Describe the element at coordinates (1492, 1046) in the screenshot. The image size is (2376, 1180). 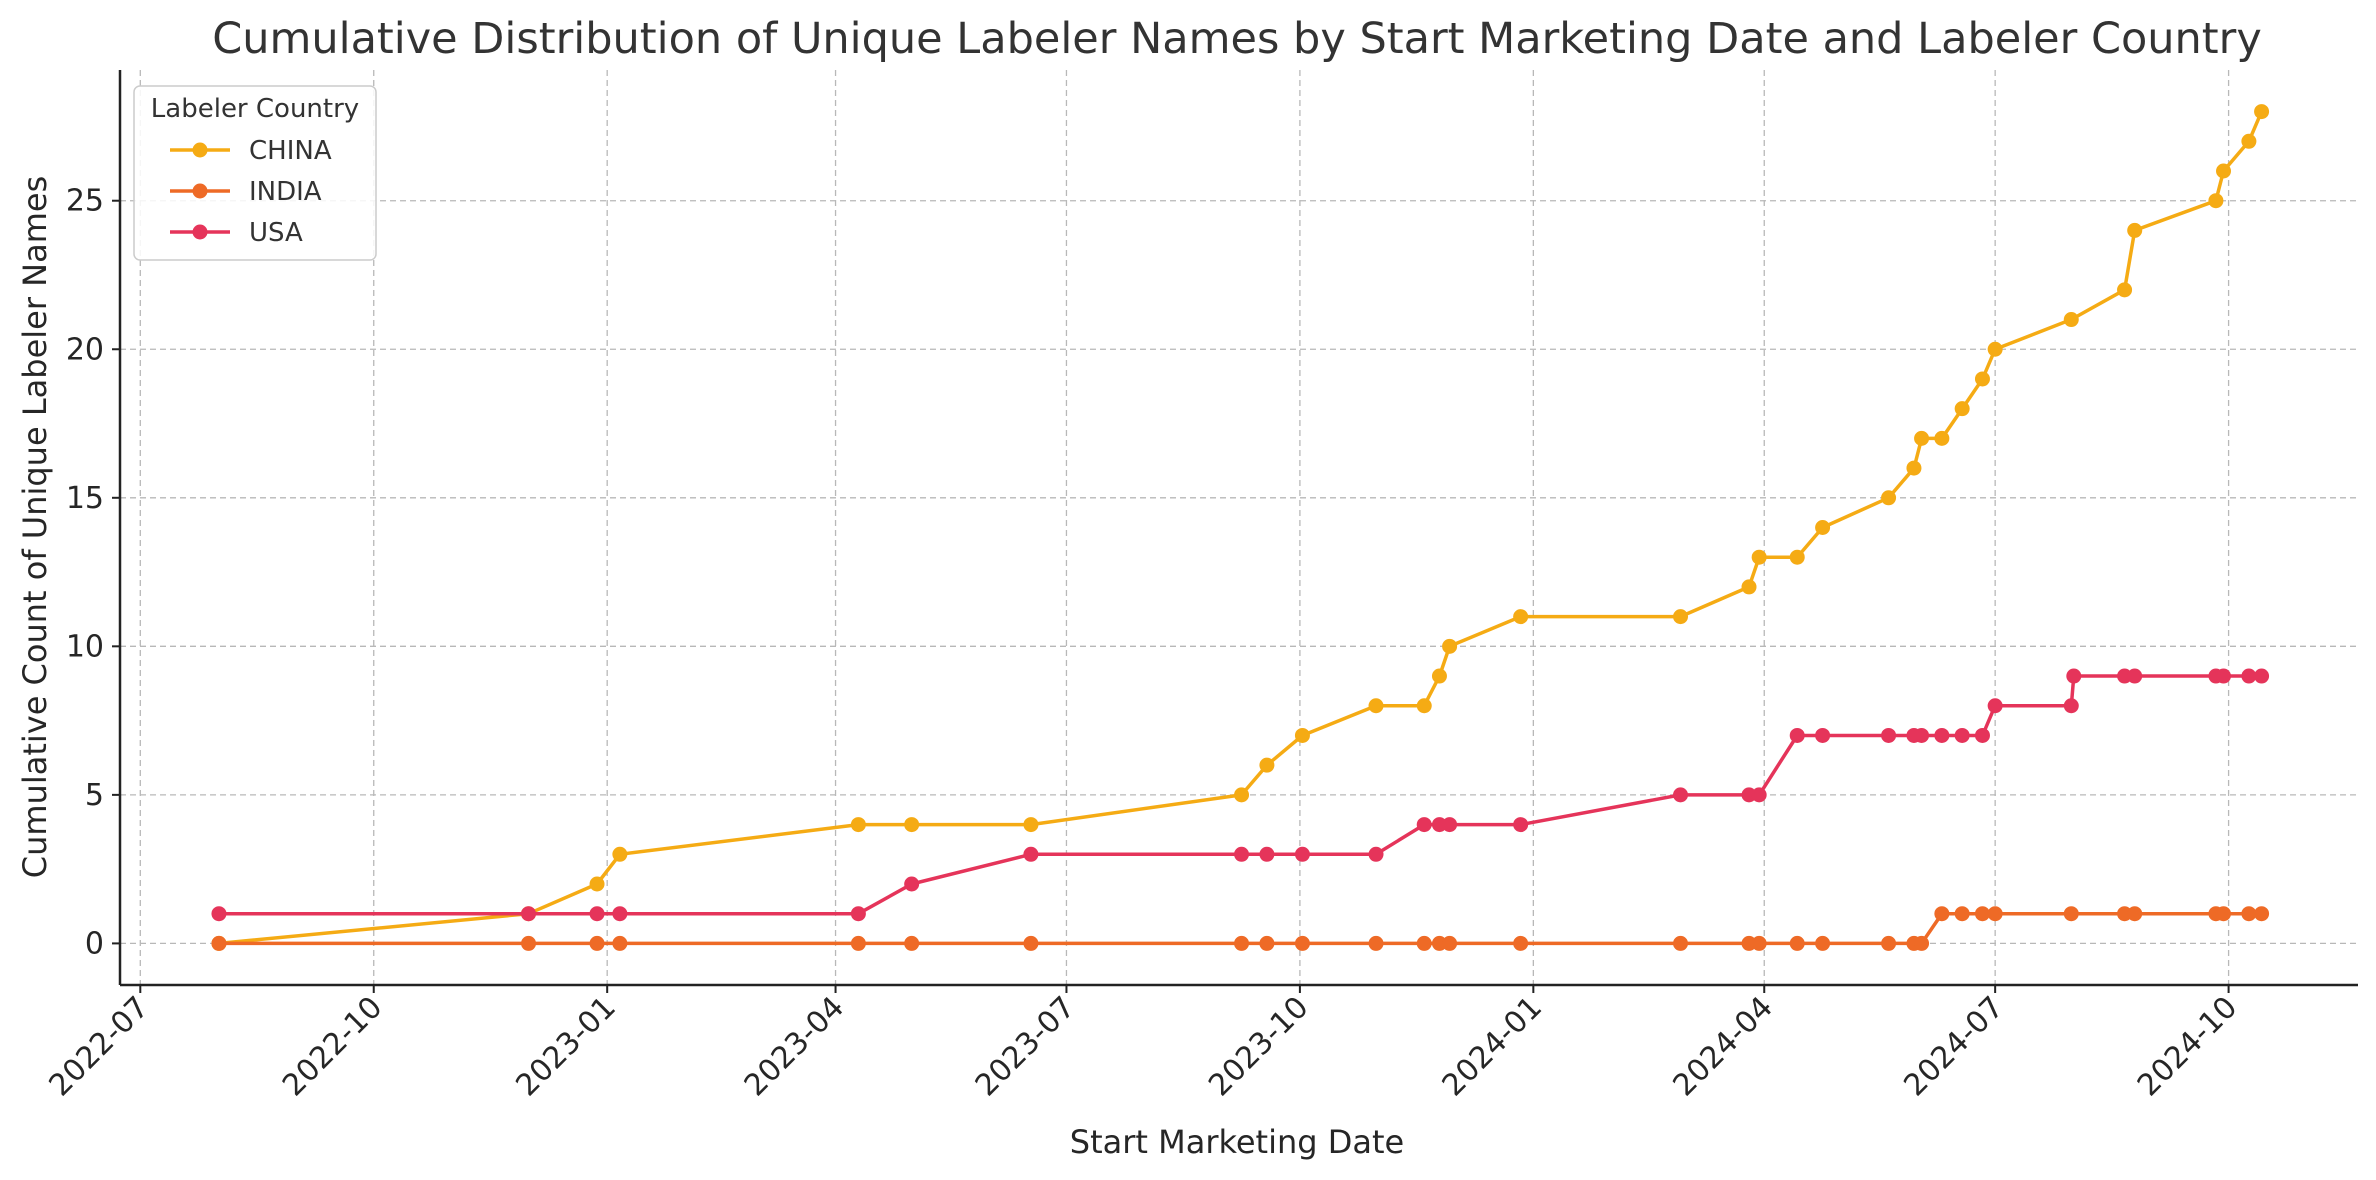
I see `x-tick-label: 2024-01` at that location.